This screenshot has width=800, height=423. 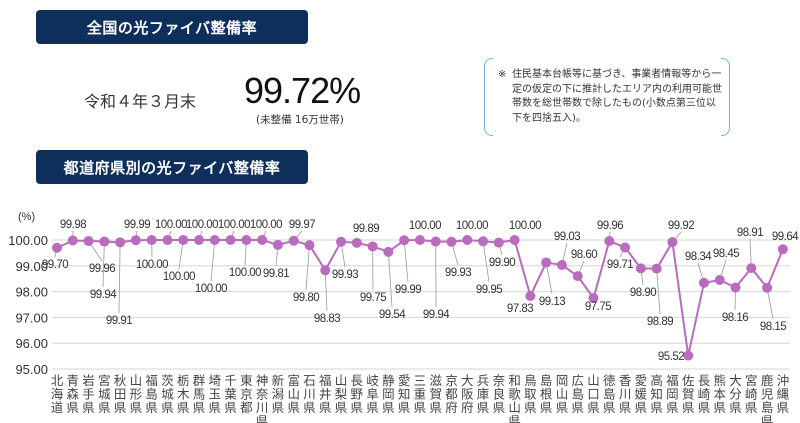 What do you see at coordinates (404, 240) in the screenshot?
I see `data-point-愛知県` at bounding box center [404, 240].